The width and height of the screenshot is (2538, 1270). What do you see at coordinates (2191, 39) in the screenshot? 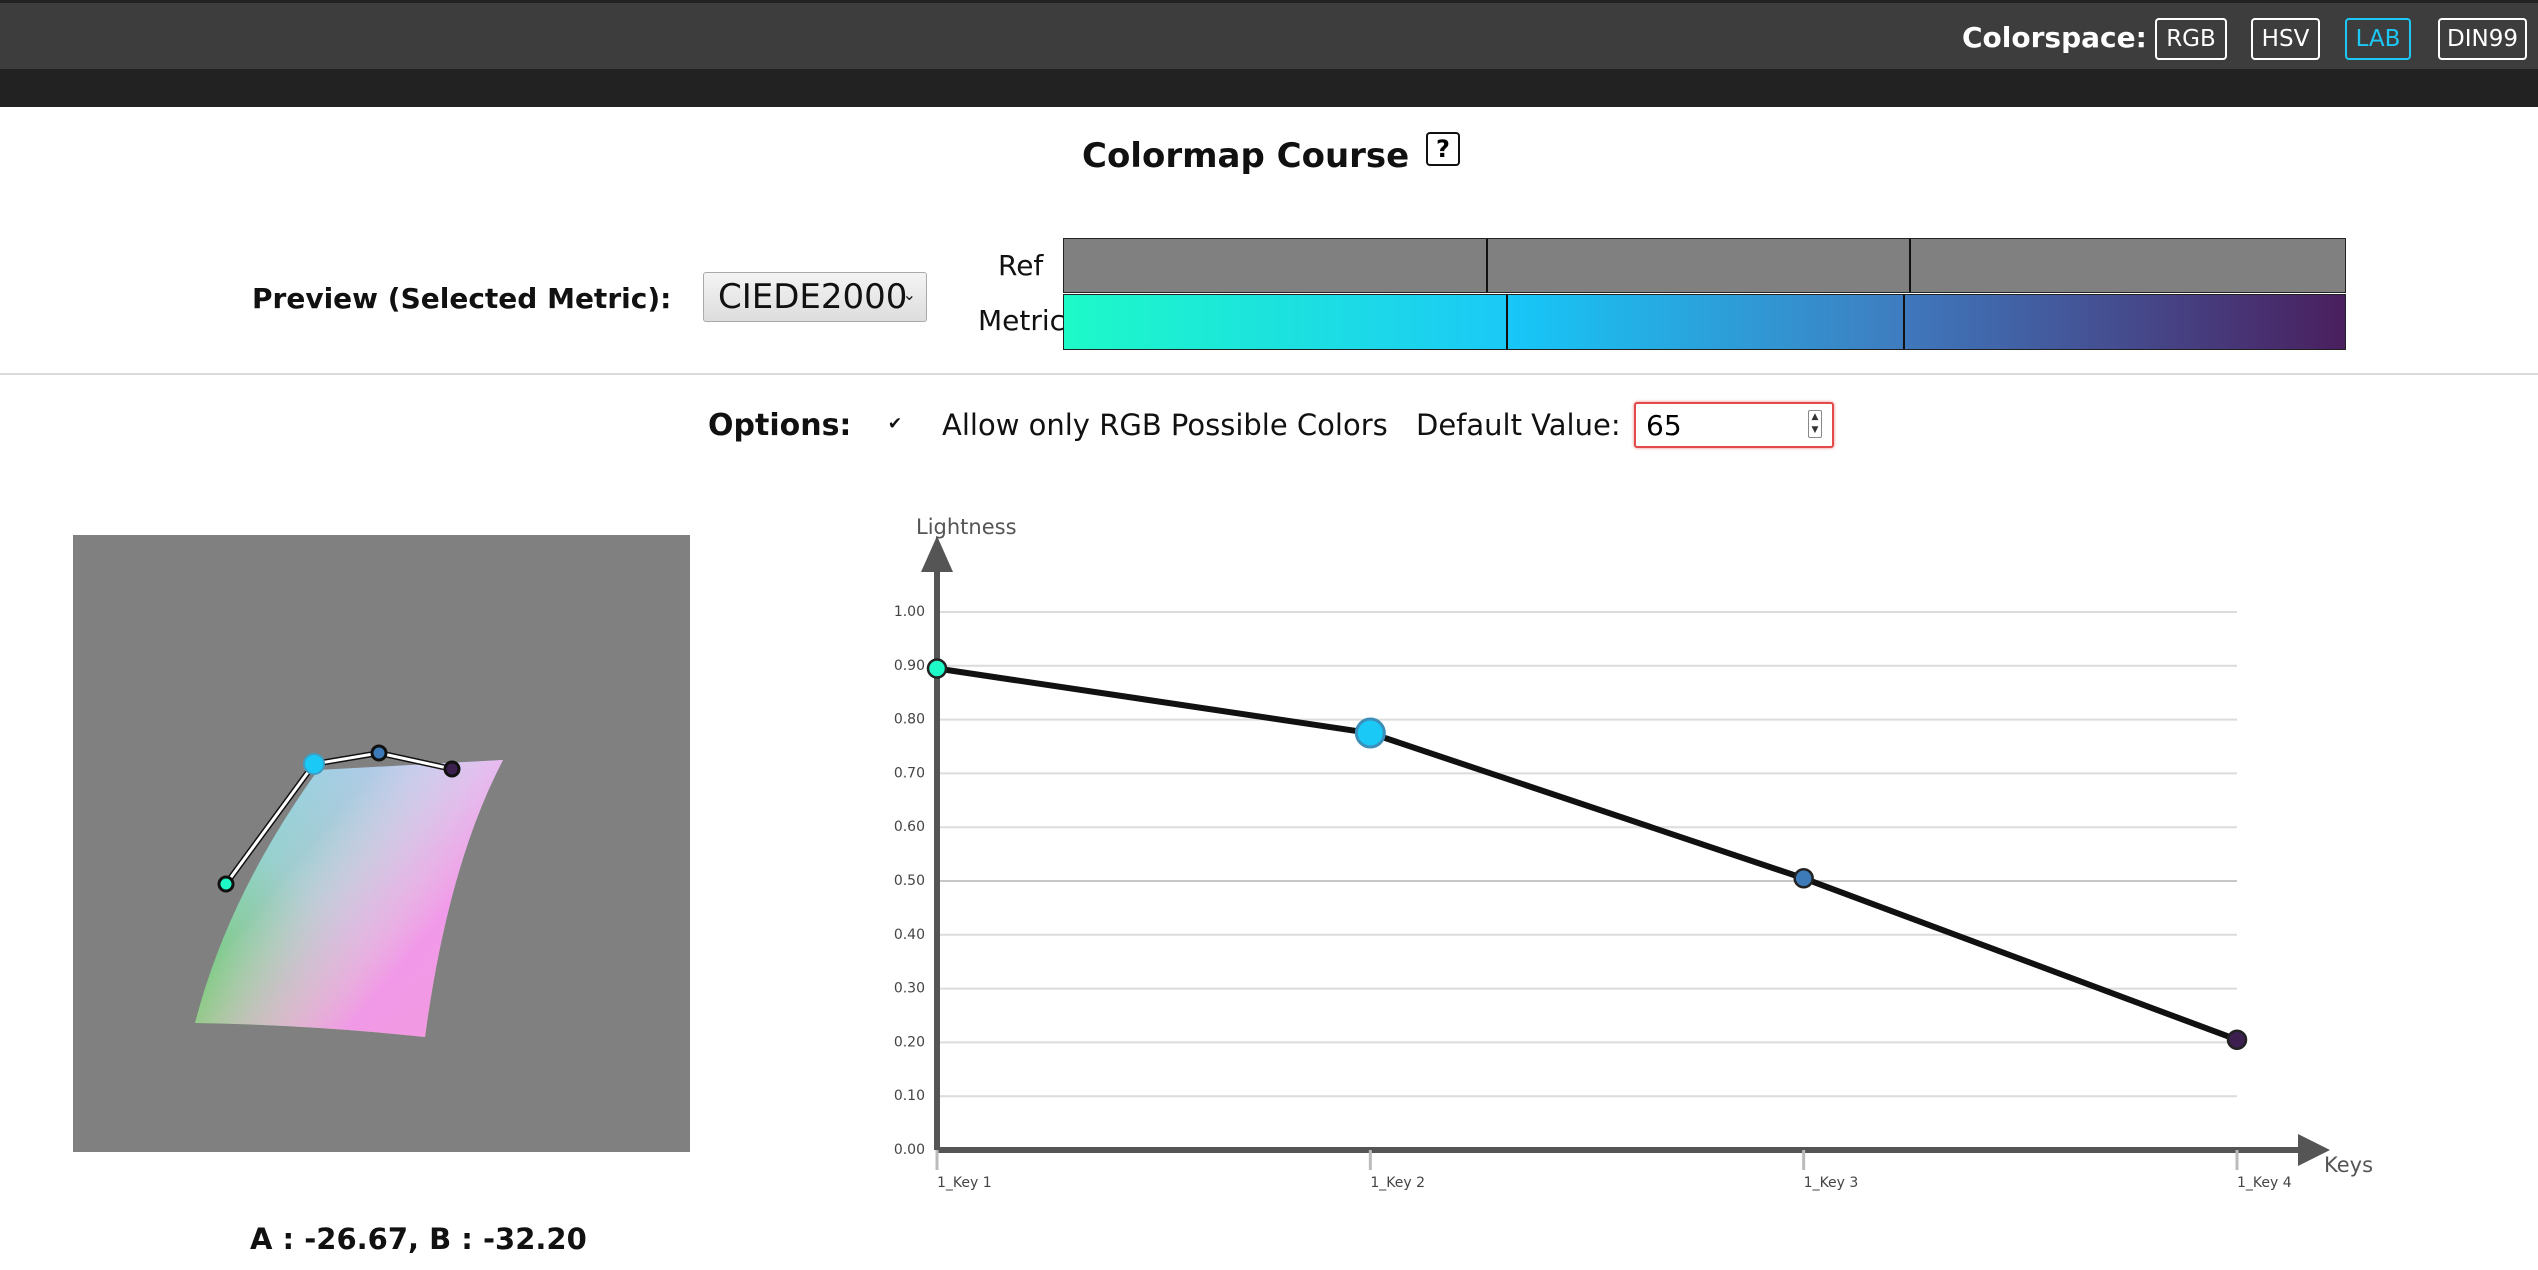
I see `colorspace-rgb-button: RGB` at bounding box center [2191, 39].